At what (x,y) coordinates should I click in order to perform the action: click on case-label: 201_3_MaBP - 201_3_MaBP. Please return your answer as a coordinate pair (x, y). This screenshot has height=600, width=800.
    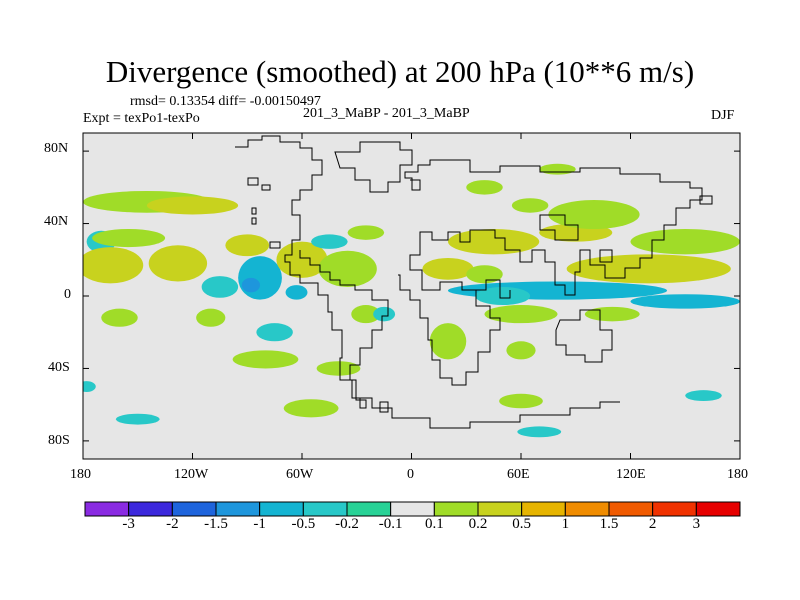
    Looking at the image, I should click on (386, 113).